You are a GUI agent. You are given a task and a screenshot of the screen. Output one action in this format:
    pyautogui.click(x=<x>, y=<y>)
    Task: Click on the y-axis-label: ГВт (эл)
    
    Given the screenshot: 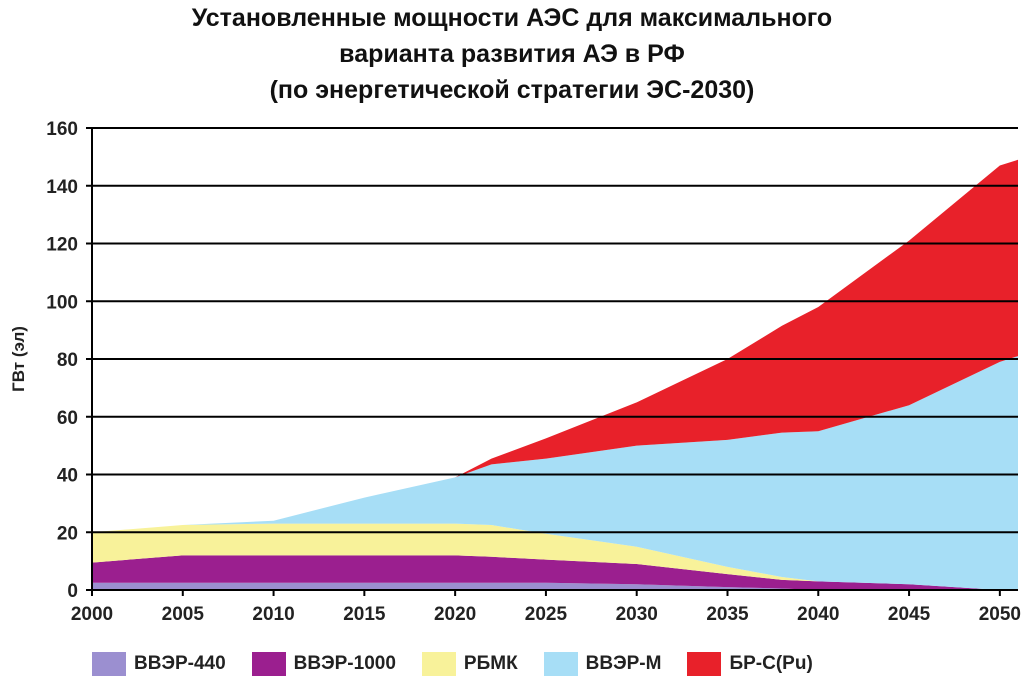 What is the action you would take?
    pyautogui.click(x=18, y=359)
    